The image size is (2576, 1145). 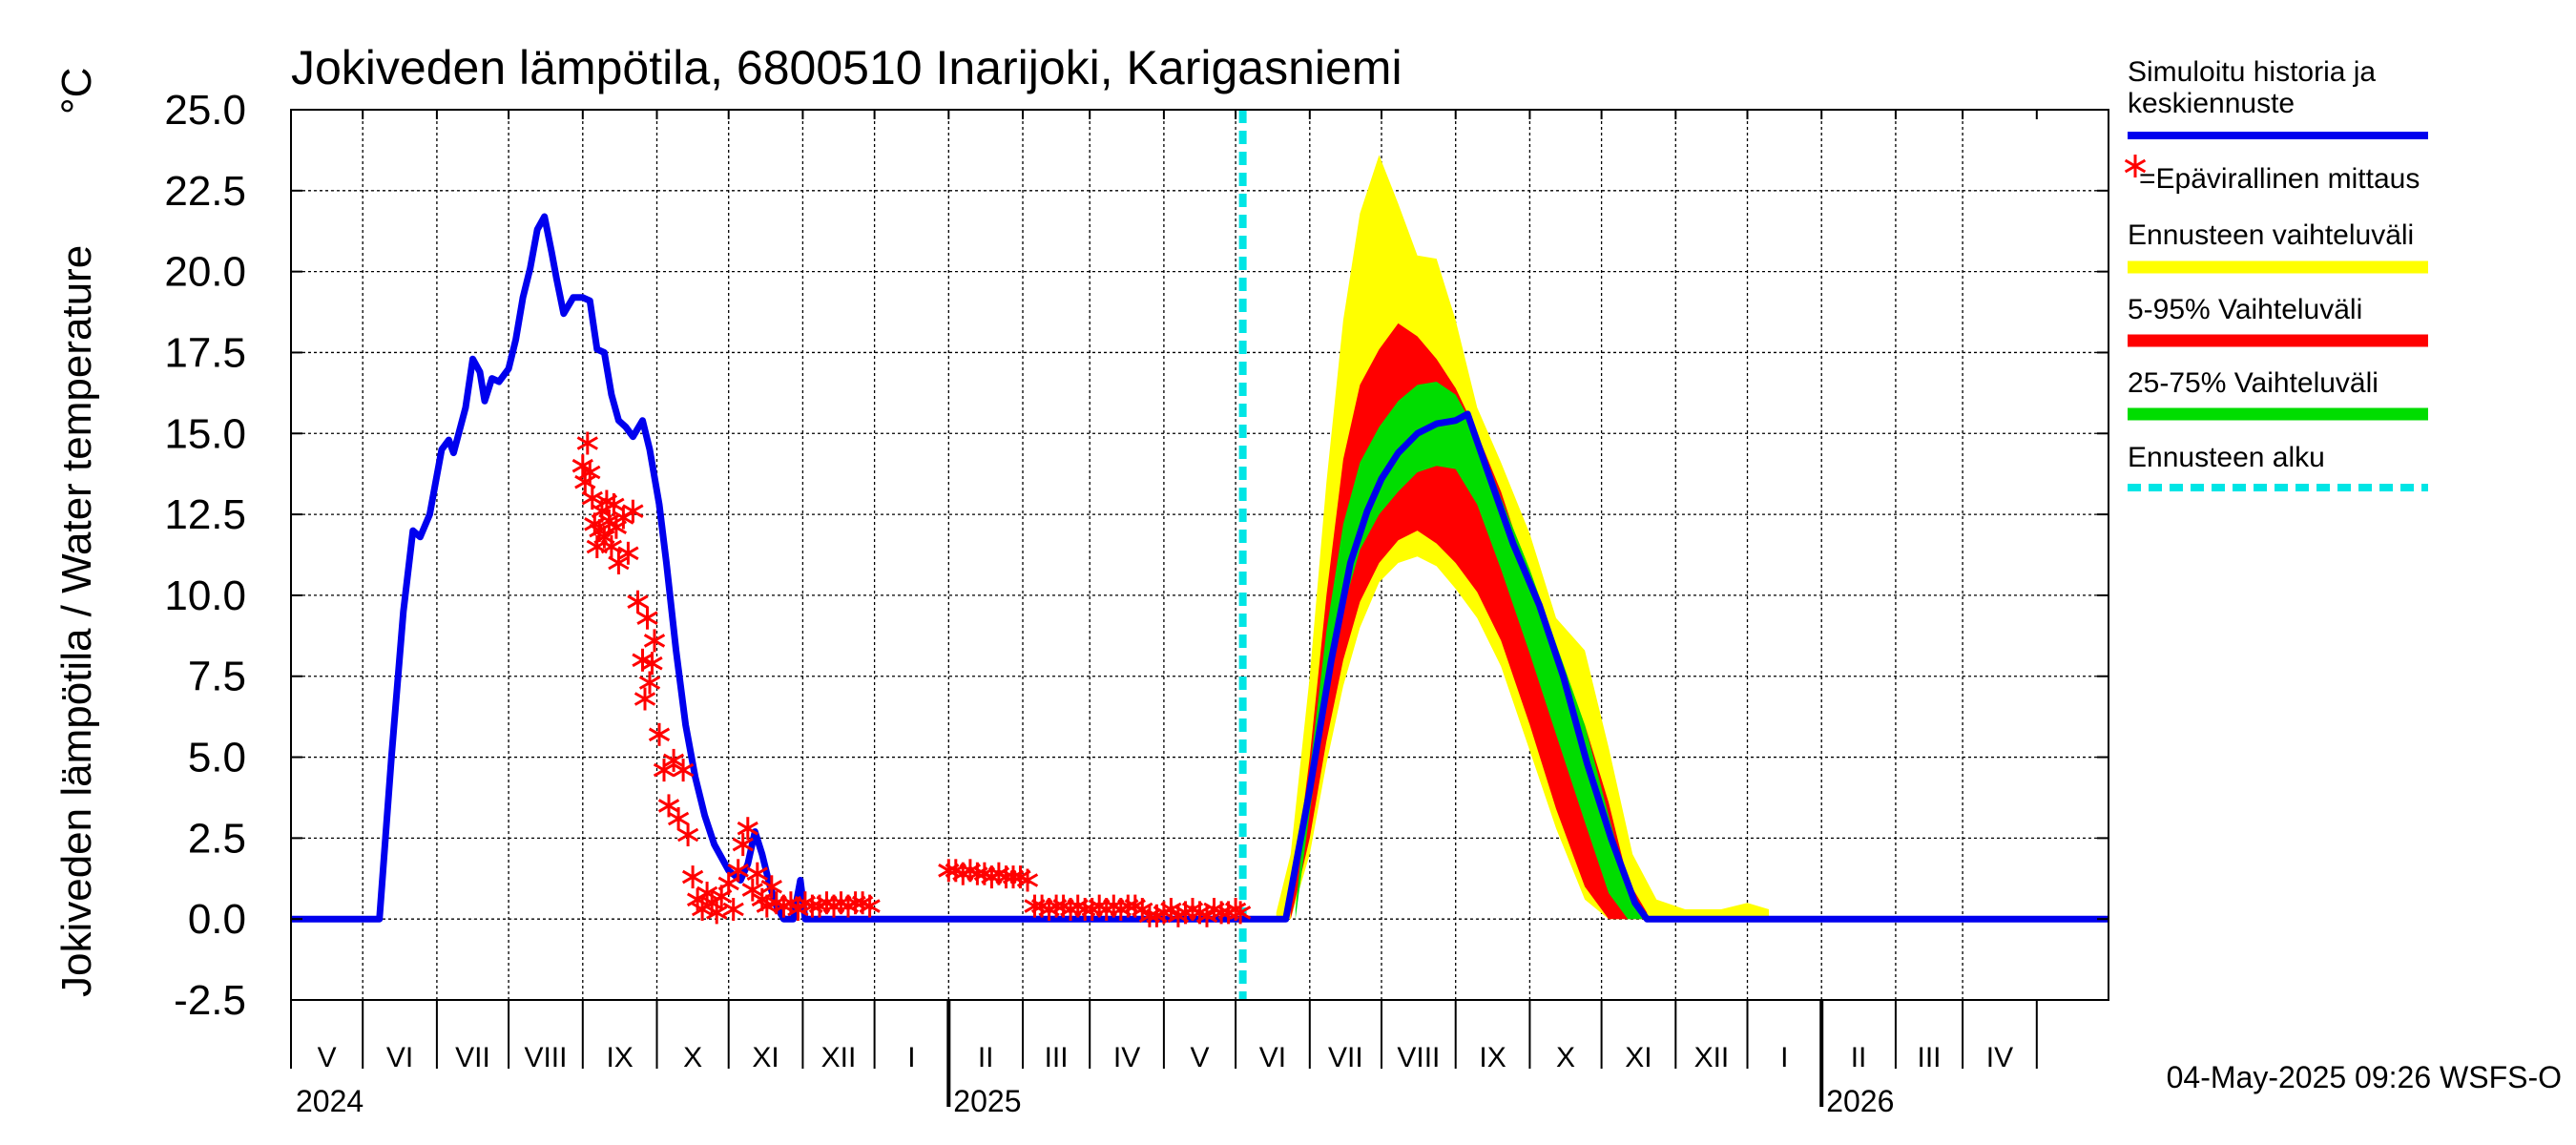 I want to click on legend-label-5-95: 5-95% Vaihteluväli, so click(x=2245, y=310).